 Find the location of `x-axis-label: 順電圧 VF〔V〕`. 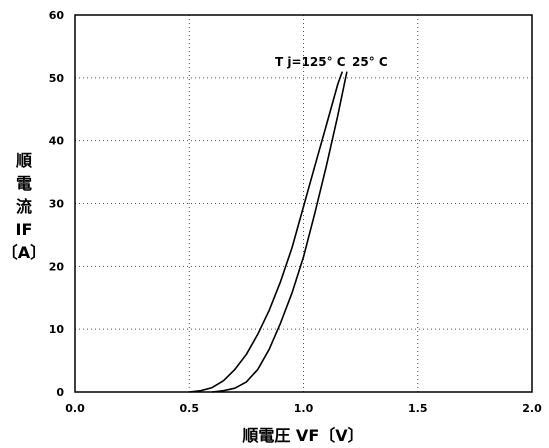

x-axis-label: 順電圧 VF〔V〕 is located at coordinates (302, 435).